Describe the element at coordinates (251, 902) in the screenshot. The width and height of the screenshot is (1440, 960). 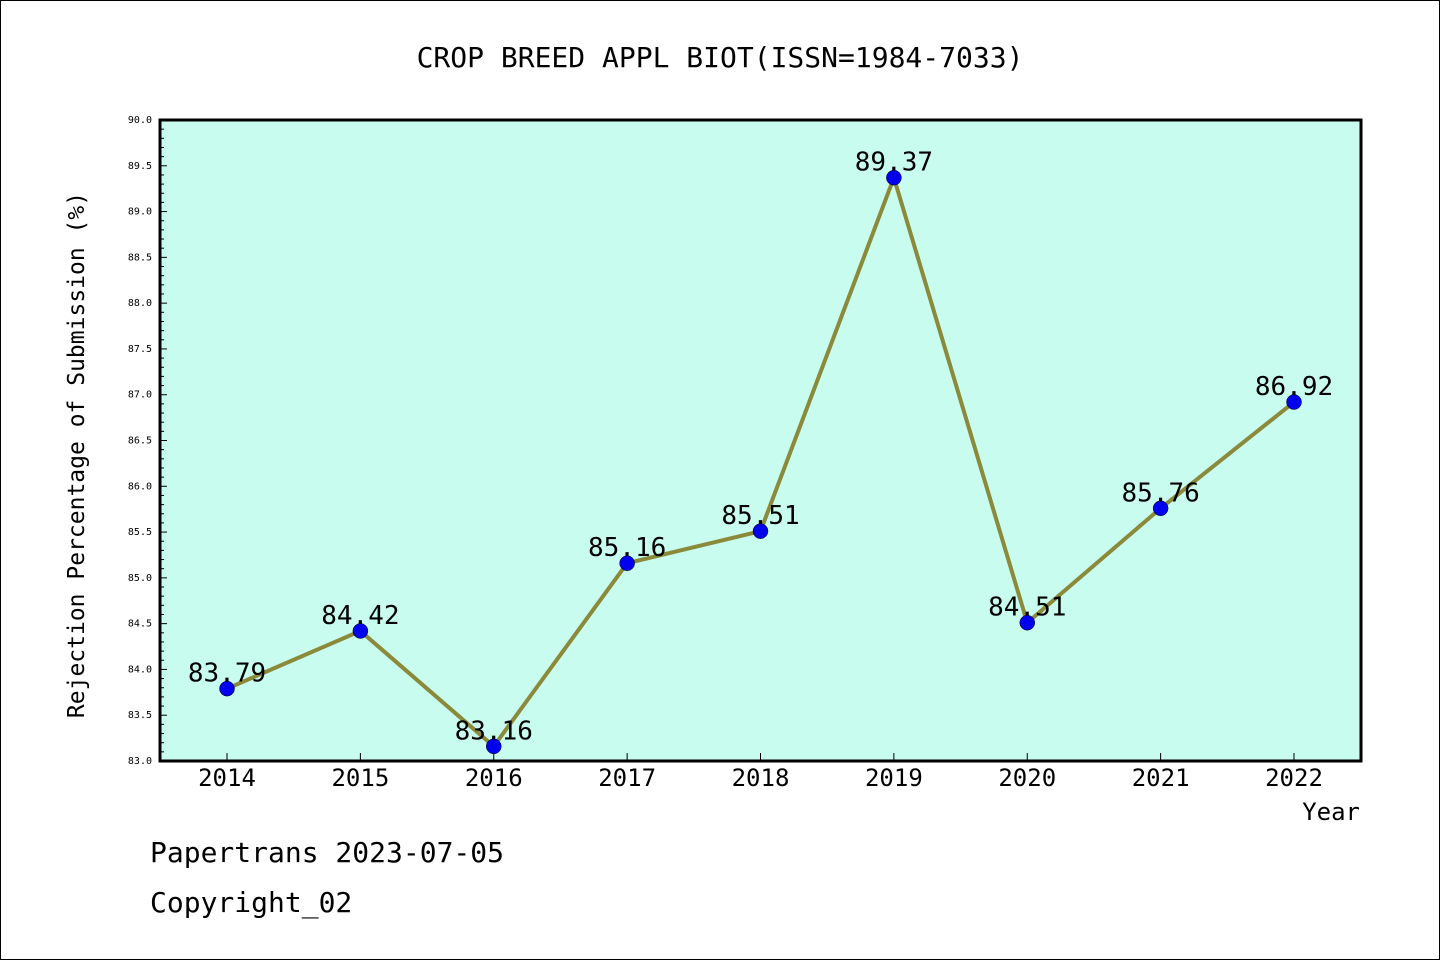
I see `footer-copyright: Copyright_02` at that location.